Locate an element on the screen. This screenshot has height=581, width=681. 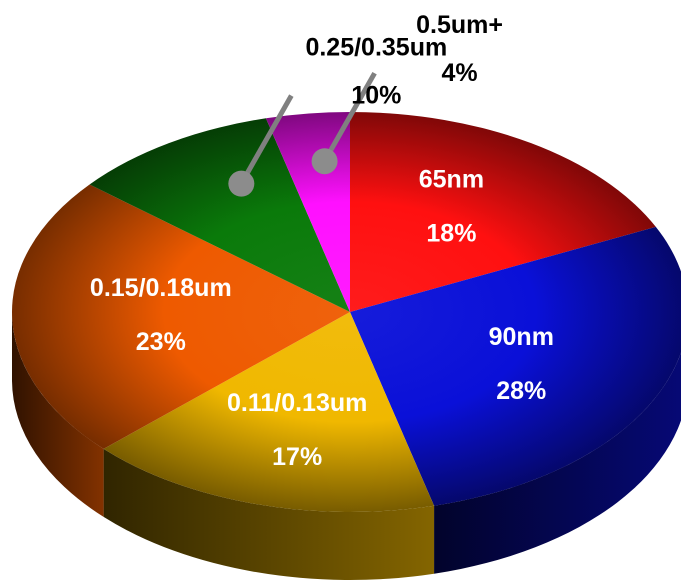
leader-lines is located at coordinates (302, 134).